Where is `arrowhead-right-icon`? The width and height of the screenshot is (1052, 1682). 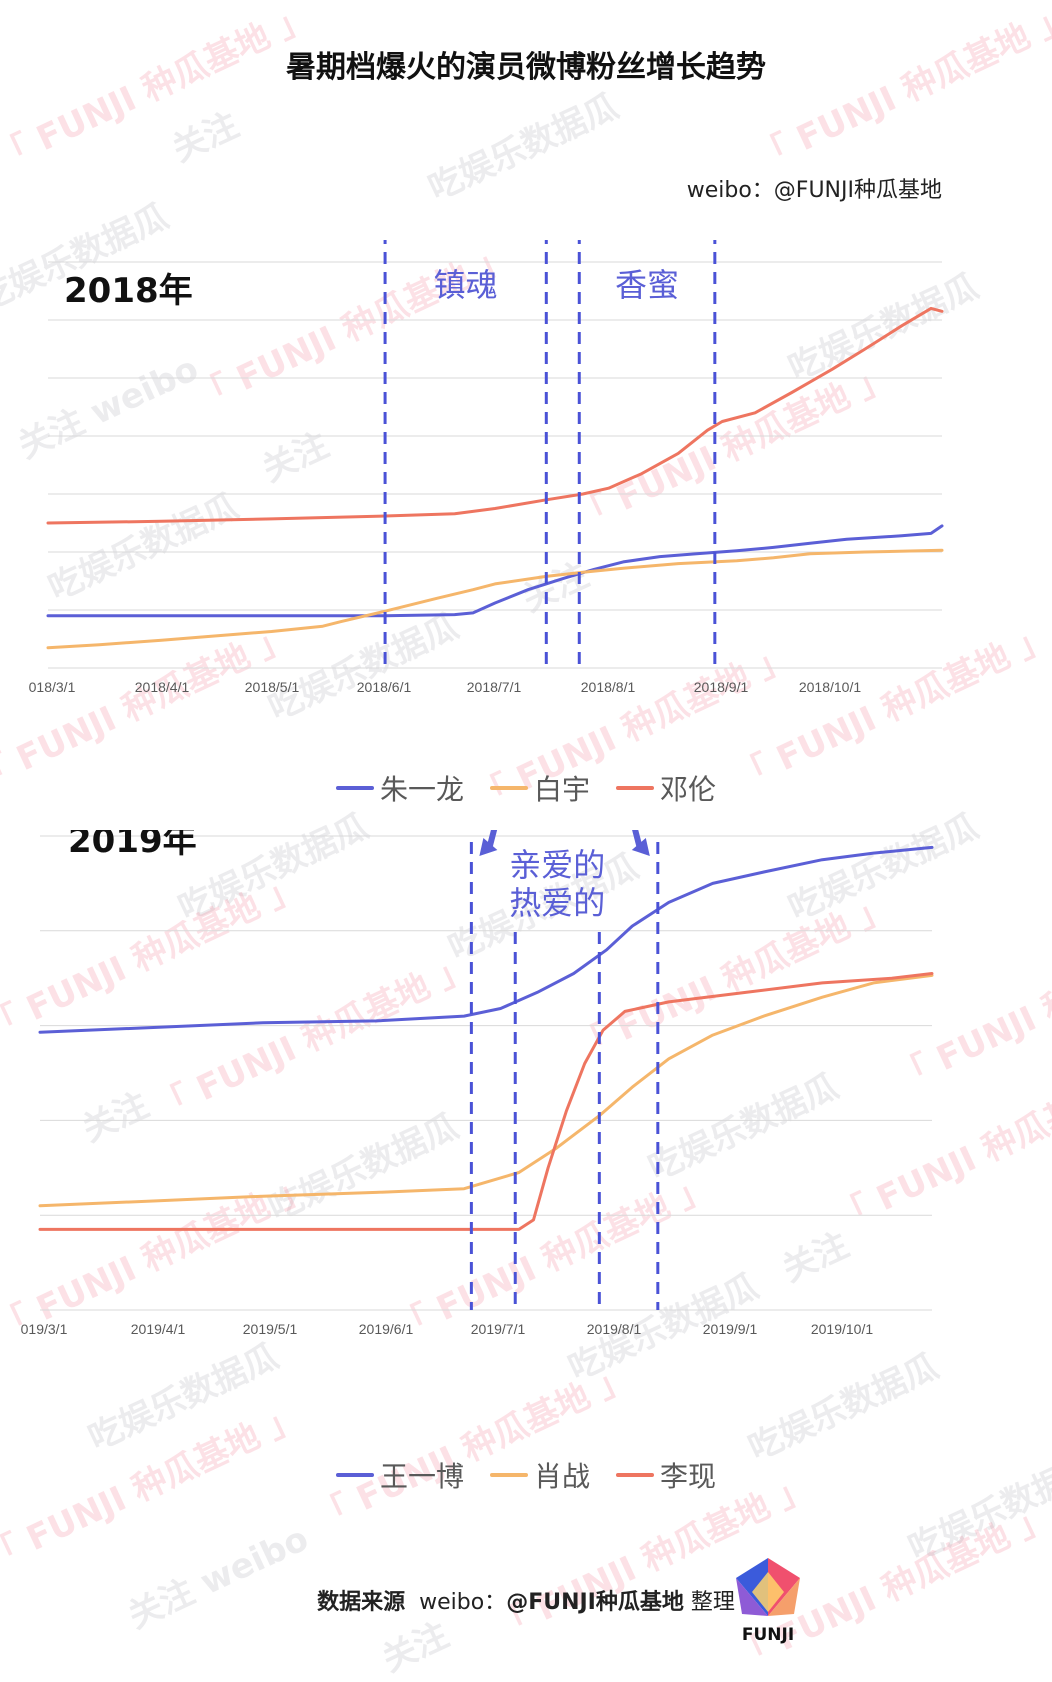 arrowhead-right-icon is located at coordinates (640, 847).